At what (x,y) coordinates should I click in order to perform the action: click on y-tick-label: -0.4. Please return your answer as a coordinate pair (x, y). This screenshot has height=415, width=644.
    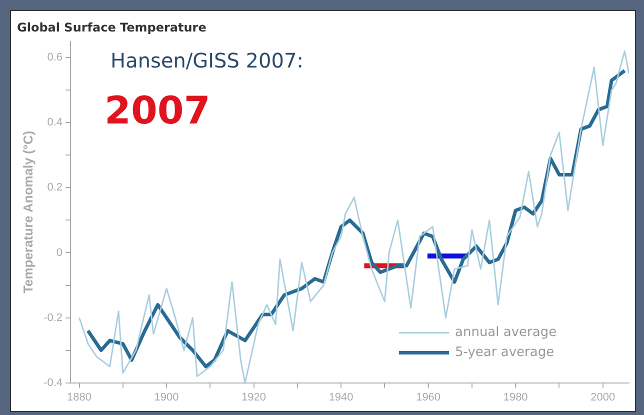
    Looking at the image, I should click on (53, 382).